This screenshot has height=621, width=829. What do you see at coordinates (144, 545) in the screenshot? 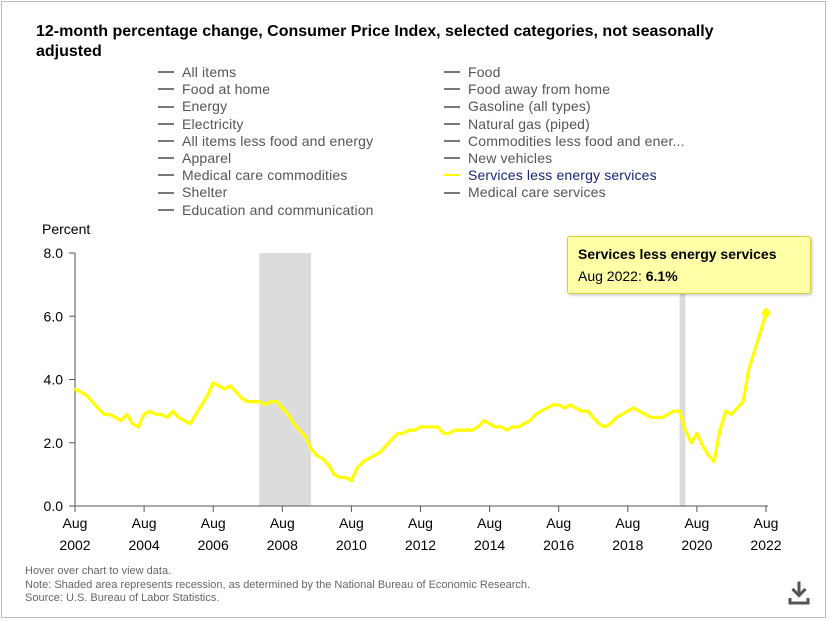
I see `x-tick-year: 2004` at bounding box center [144, 545].